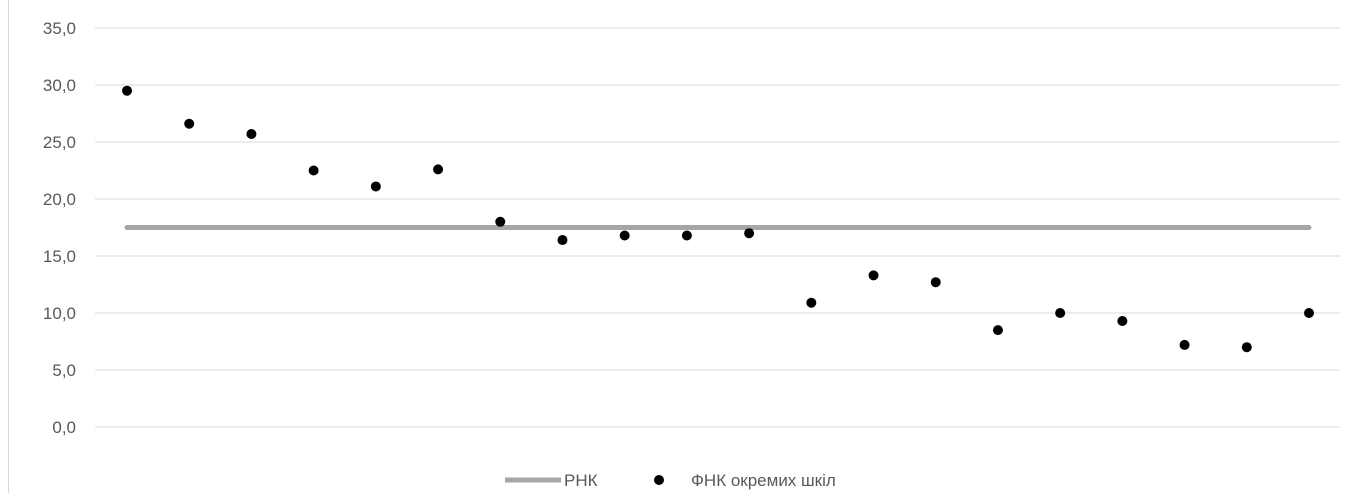 Image resolution: width=1353 pixels, height=493 pixels. I want to click on legend-rnk-label: РНК, so click(581, 480).